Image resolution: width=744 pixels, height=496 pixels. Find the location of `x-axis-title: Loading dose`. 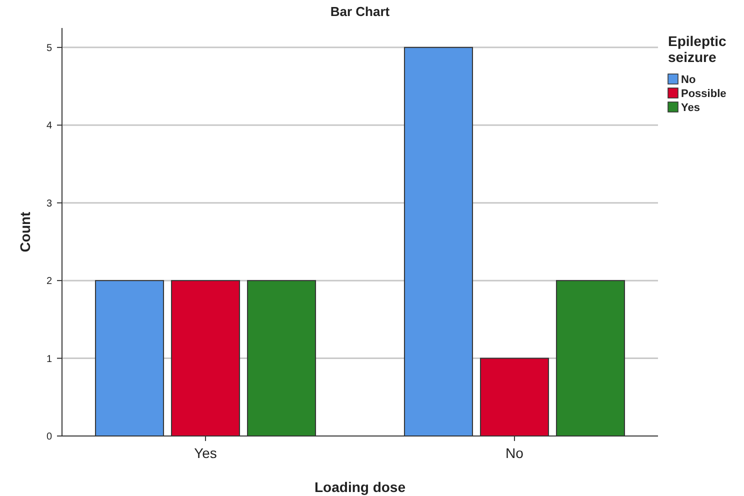

x-axis-title: Loading dose is located at coordinates (360, 487).